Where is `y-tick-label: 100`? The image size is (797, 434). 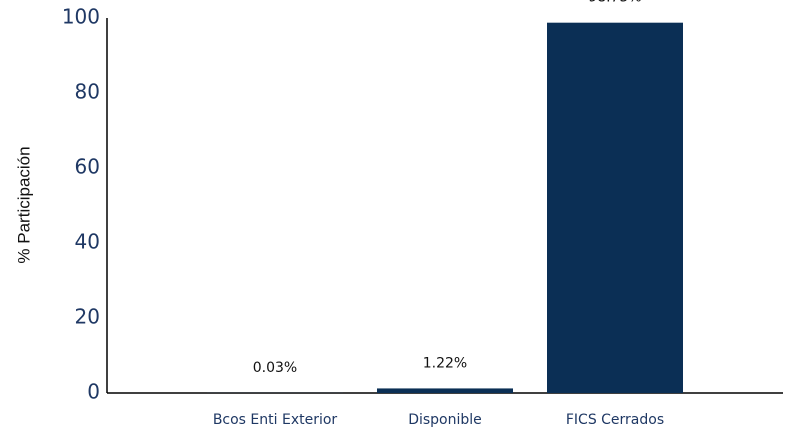
y-tick-label: 100 is located at coordinates (81, 17).